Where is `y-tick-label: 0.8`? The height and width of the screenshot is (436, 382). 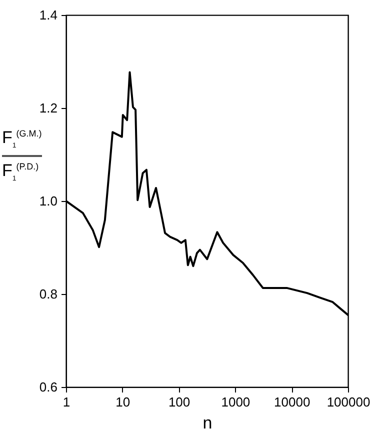 y-tick-label: 0.8 is located at coordinates (48, 294).